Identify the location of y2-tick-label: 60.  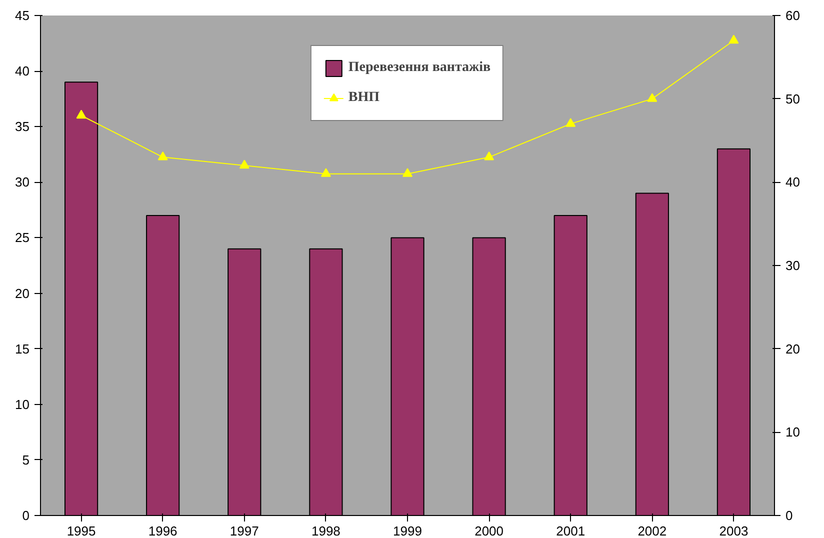
(793, 15).